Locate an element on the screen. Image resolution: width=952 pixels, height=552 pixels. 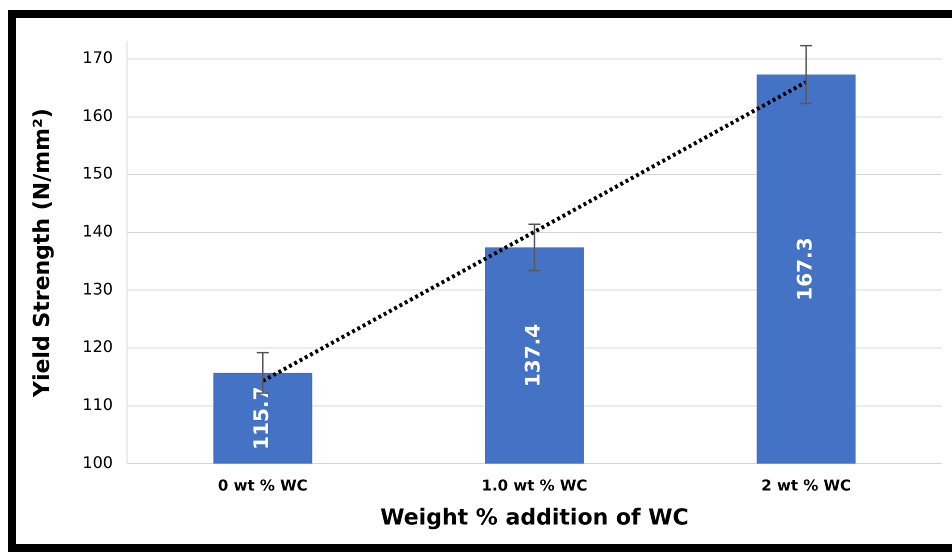
x-tick-label: 1.0 wt % WC is located at coordinates (535, 485).